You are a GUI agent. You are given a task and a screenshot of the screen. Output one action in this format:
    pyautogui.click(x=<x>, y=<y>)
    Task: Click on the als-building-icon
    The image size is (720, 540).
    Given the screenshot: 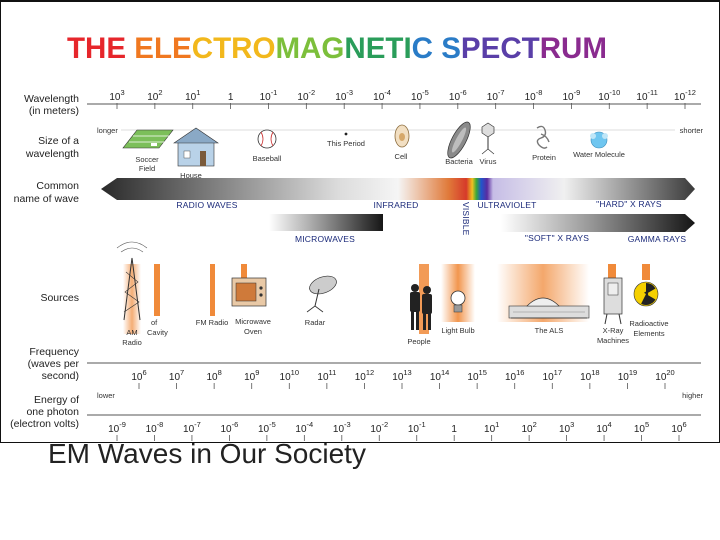 What is the action you would take?
    pyautogui.click(x=543, y=293)
    